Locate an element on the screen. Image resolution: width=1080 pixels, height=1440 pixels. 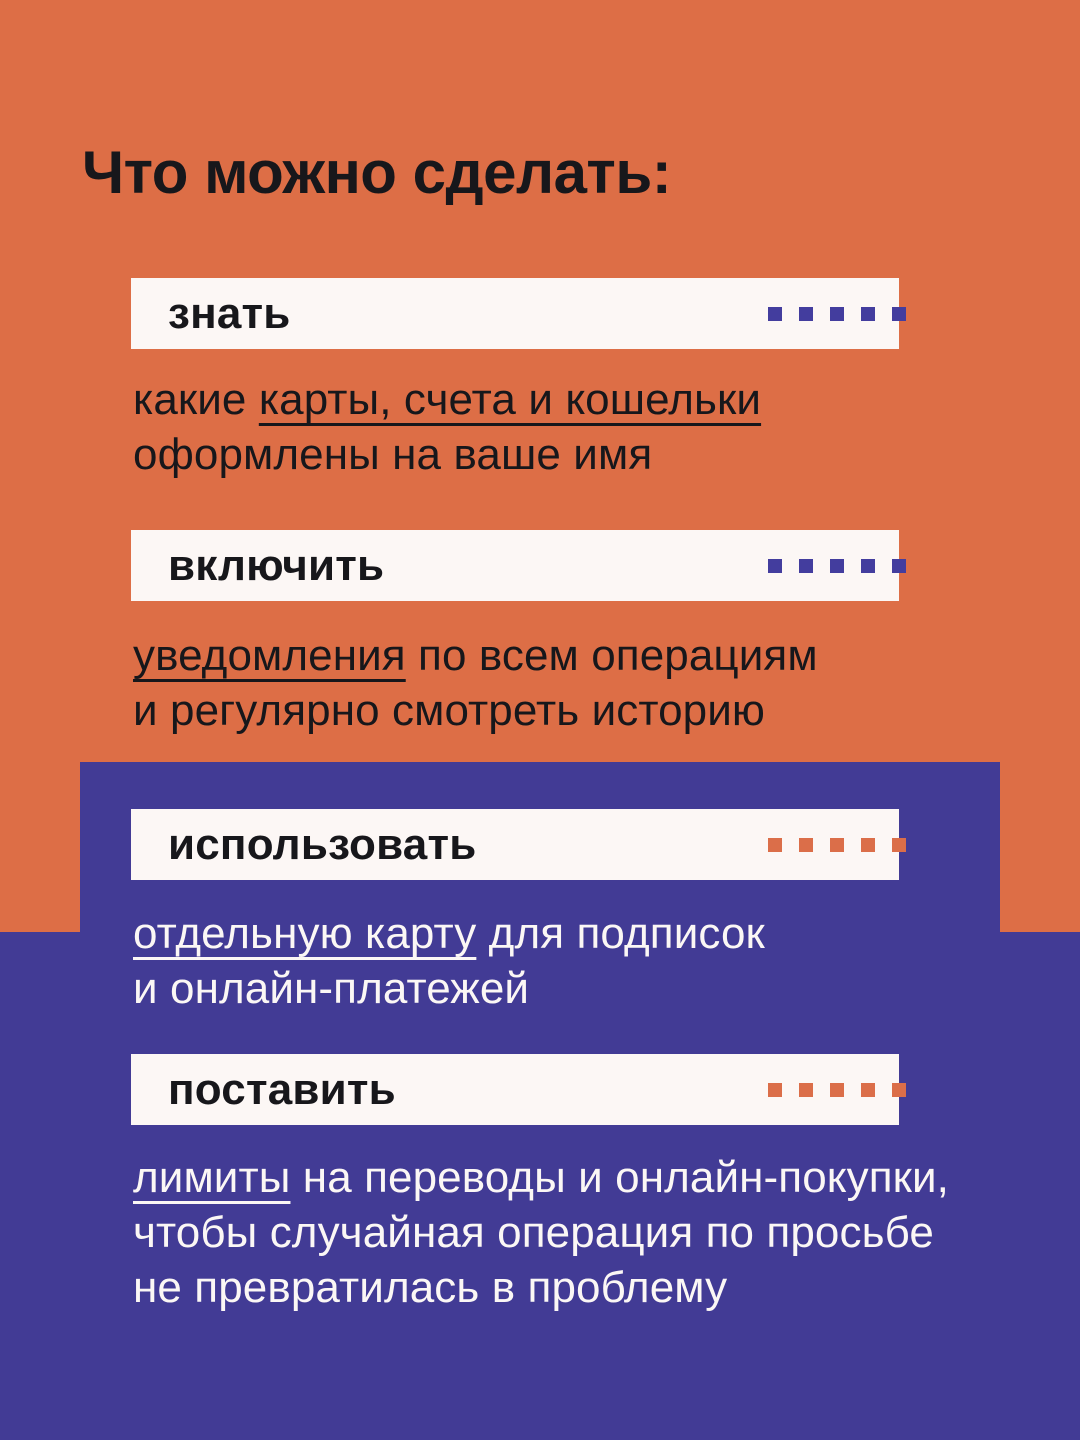
description-line: не превратилась в проблему is located at coordinates (430, 1287).